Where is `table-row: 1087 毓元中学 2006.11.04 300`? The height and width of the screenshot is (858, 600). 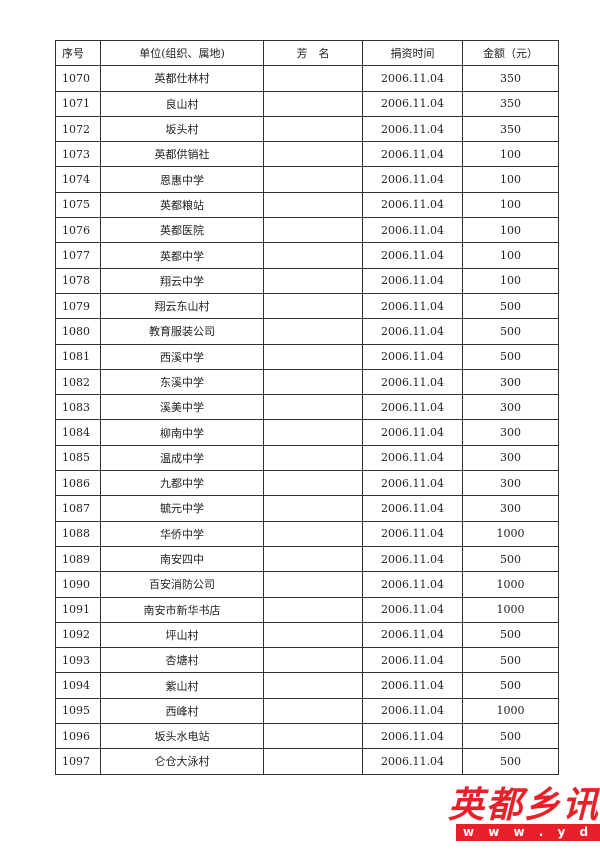 table-row: 1087 毓元中学 2006.11.04 300 is located at coordinates (307, 508).